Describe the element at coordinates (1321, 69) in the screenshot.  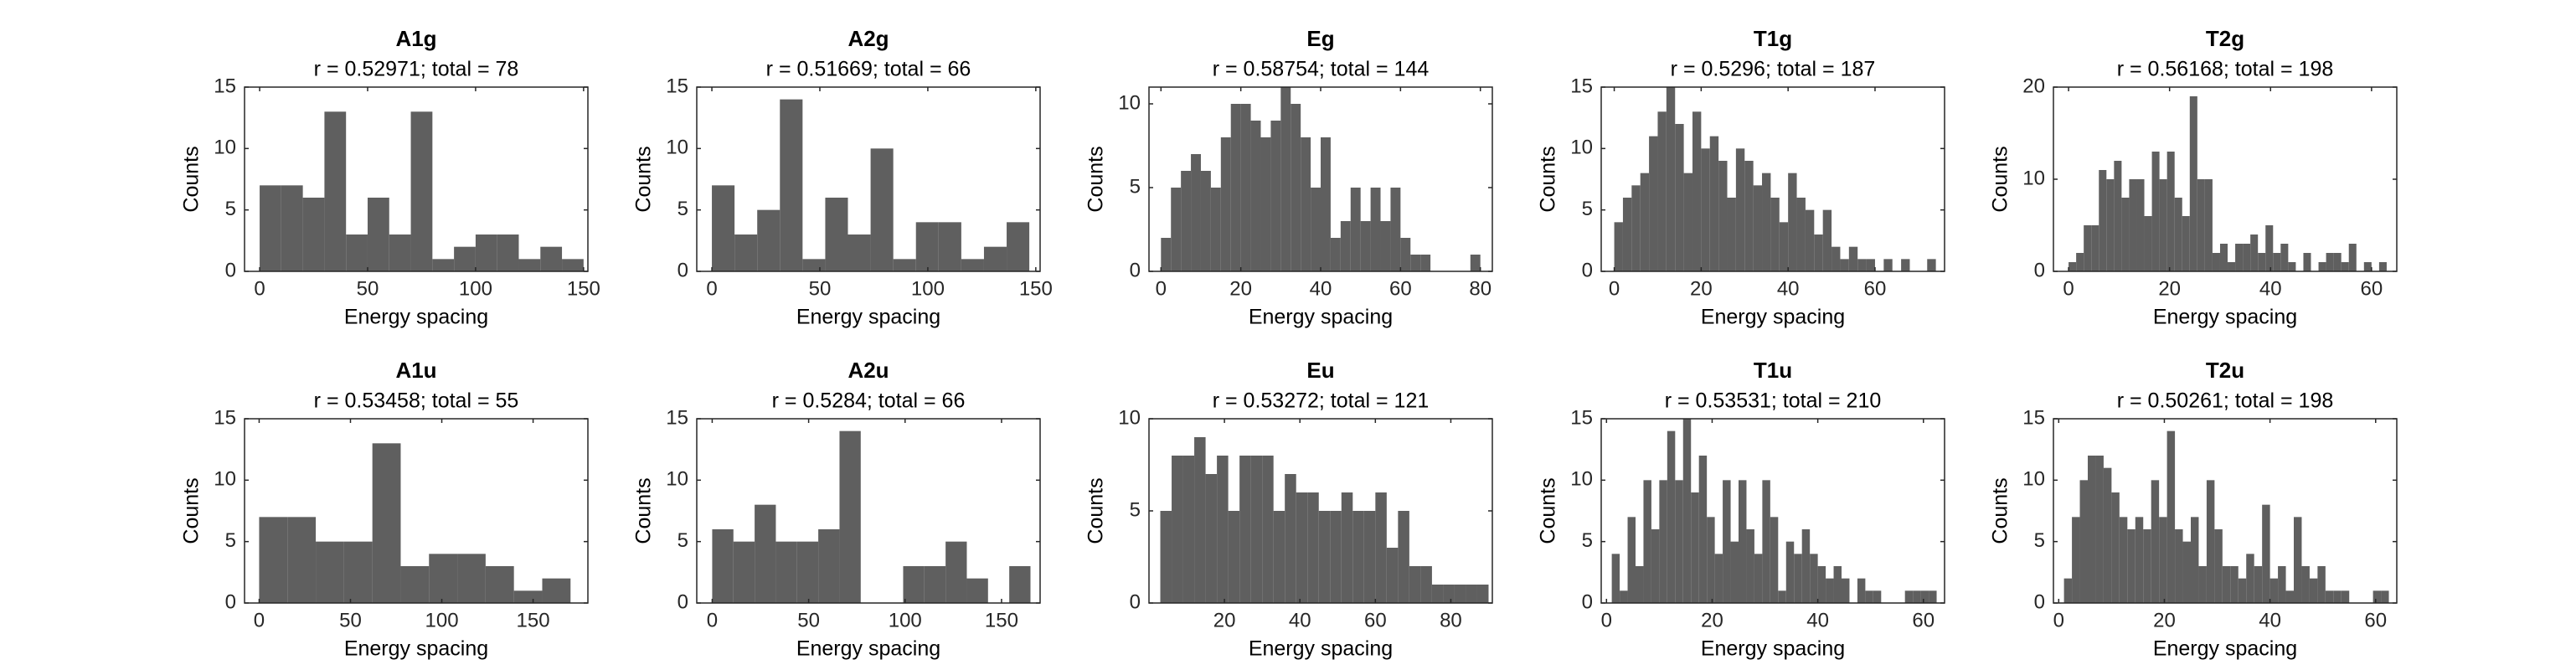
I see `chart-subtitle: r = 0.58754; total = 144` at that location.